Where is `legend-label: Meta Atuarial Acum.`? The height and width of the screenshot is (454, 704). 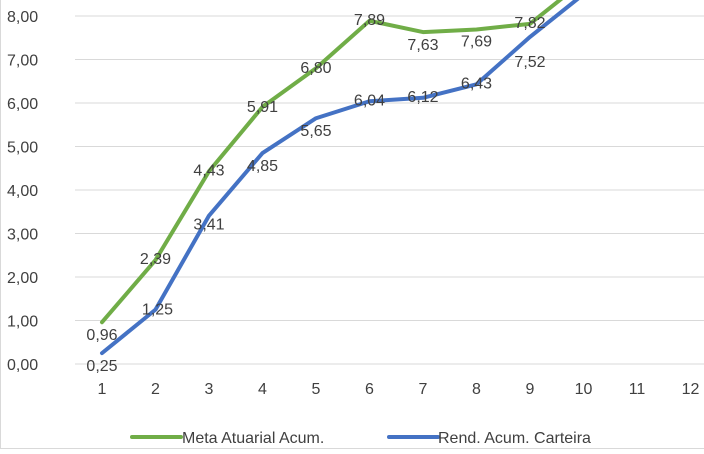 legend-label: Meta Atuarial Acum. is located at coordinates (253, 438).